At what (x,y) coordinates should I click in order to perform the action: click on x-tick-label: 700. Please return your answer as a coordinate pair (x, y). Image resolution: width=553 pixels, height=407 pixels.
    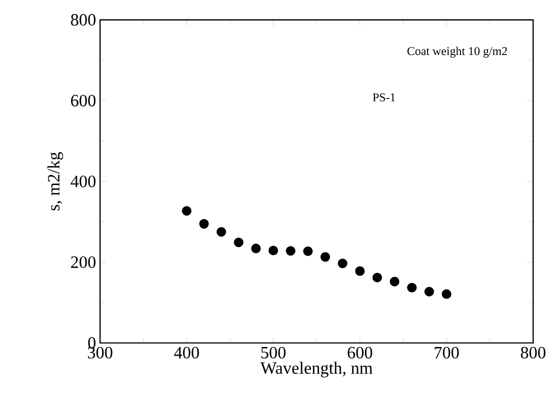
    Looking at the image, I should click on (446, 352).